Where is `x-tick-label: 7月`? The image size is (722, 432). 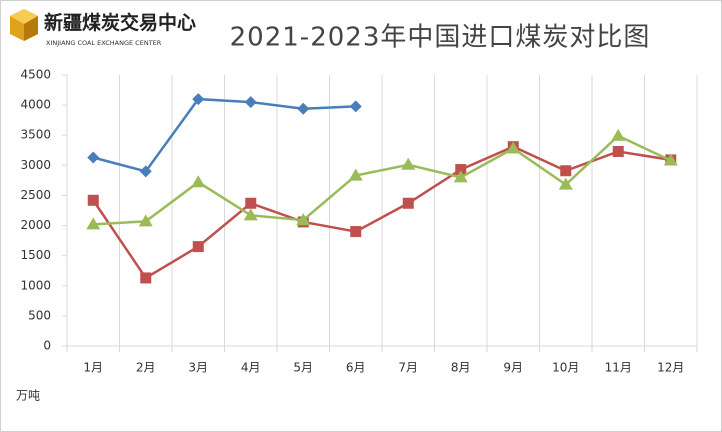 x-tick-label: 7月 is located at coordinates (408, 368).